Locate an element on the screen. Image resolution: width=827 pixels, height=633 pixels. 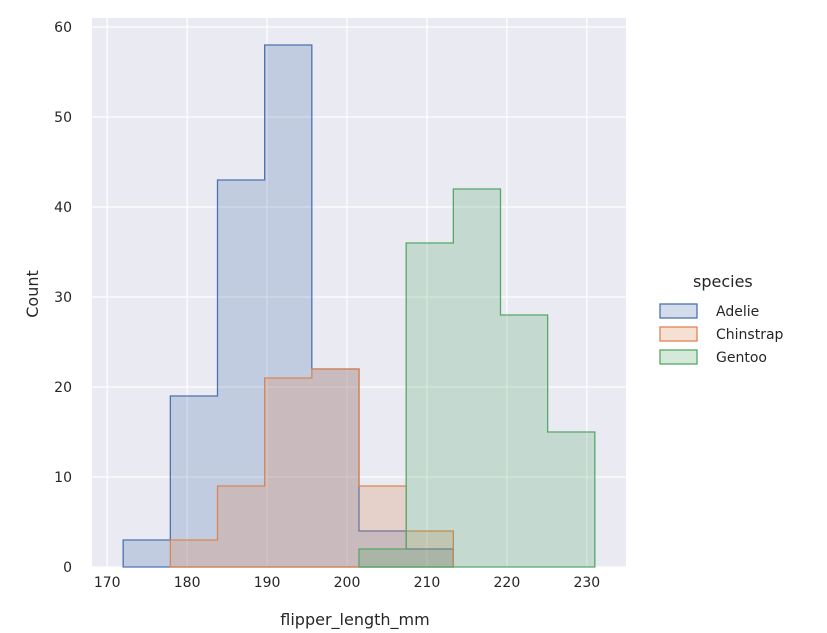
y-tick-label: 20 is located at coordinates (63, 388).